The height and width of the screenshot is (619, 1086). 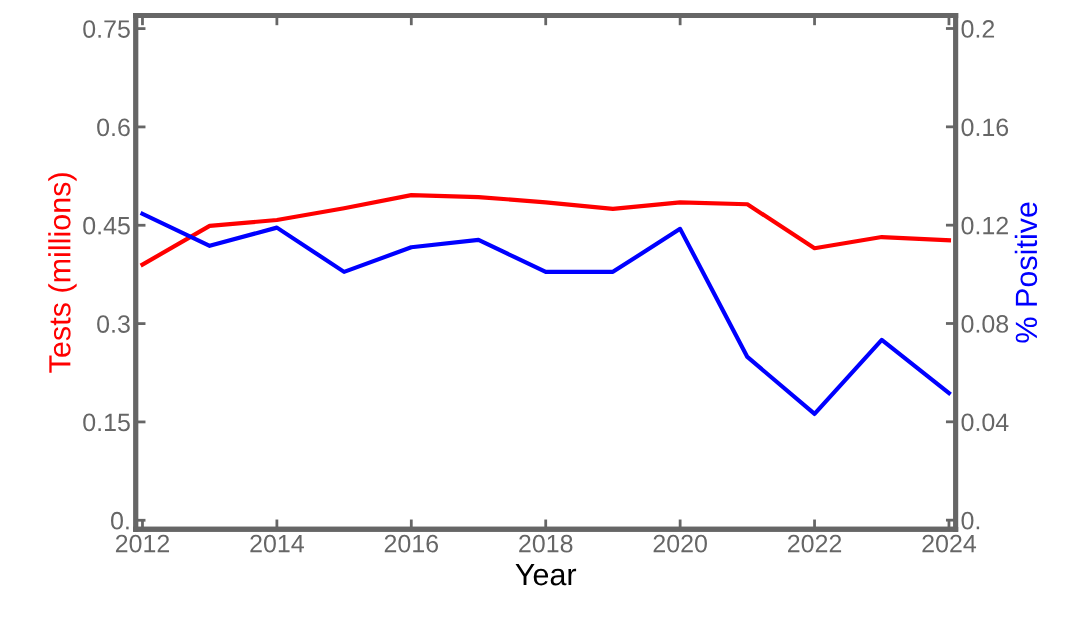 What do you see at coordinates (985, 324) in the screenshot?
I see `y2-tick-label: 0.08` at bounding box center [985, 324].